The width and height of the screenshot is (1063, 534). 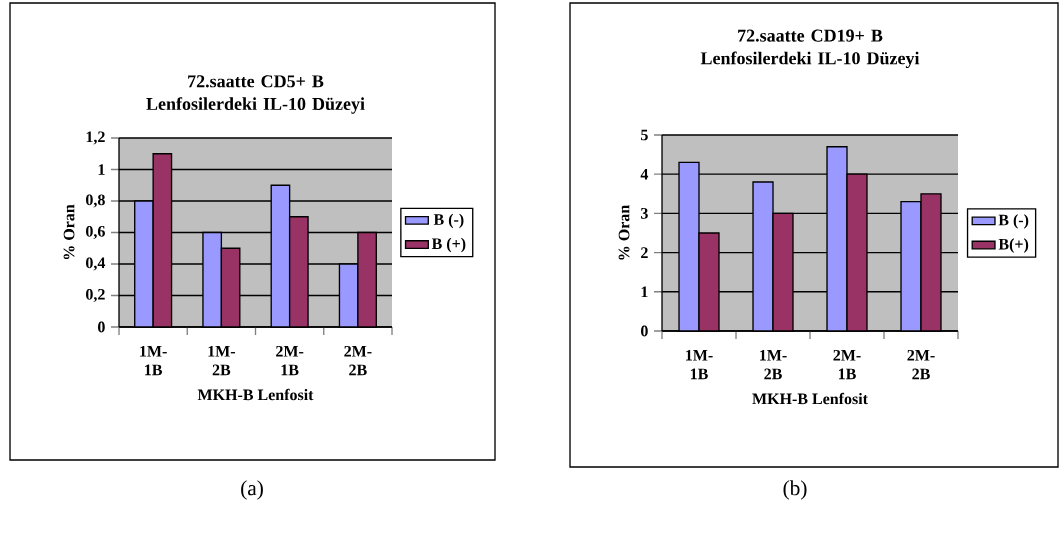 I want to click on legend-label: B(+), so click(x=1013, y=245).